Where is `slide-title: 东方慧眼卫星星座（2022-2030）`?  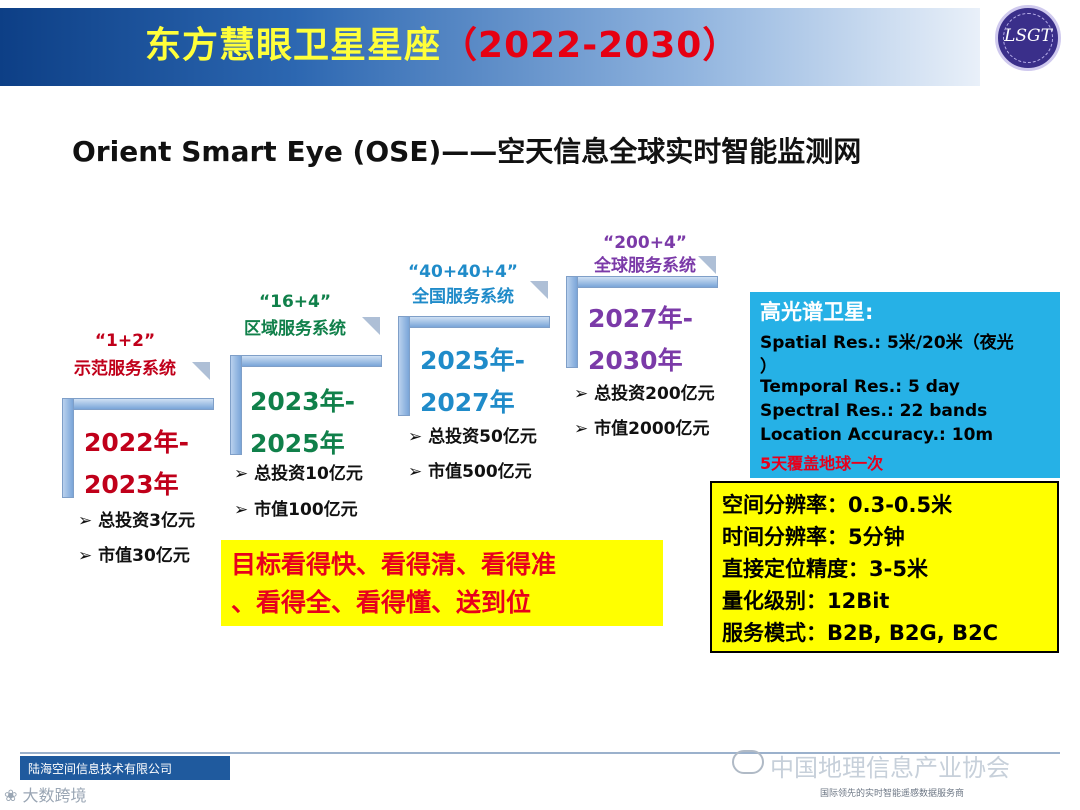 slide-title: 东方慧眼卫星星座（2022-2030） is located at coordinates (442, 42).